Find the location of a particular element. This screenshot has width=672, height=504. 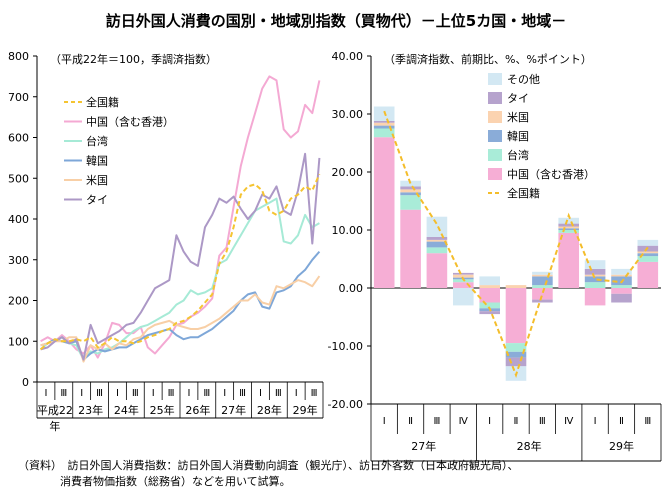

legend-label-china: 中国（含む香港） is located at coordinates (130, 122).